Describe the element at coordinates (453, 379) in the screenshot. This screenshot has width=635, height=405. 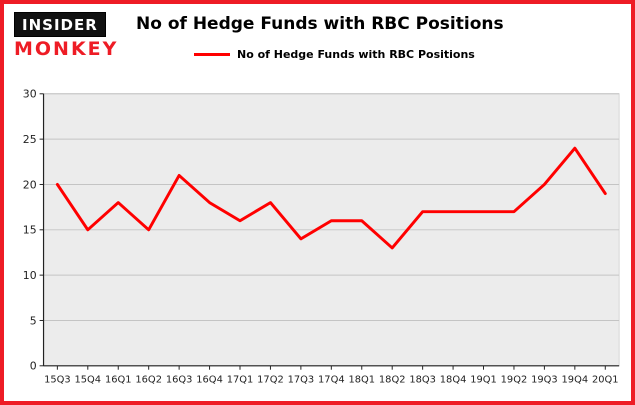
I see `svg-text: 18Q4` at that location.